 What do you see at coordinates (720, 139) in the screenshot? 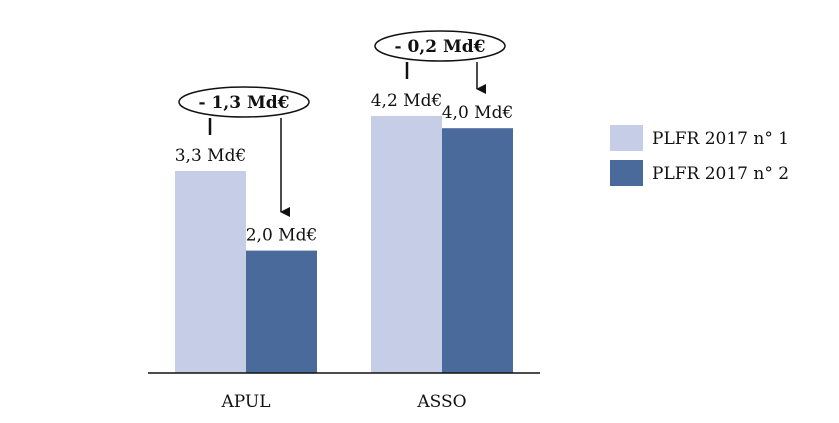
I see `legend-label-series-1: PLFR 2017 n° 1` at bounding box center [720, 139].